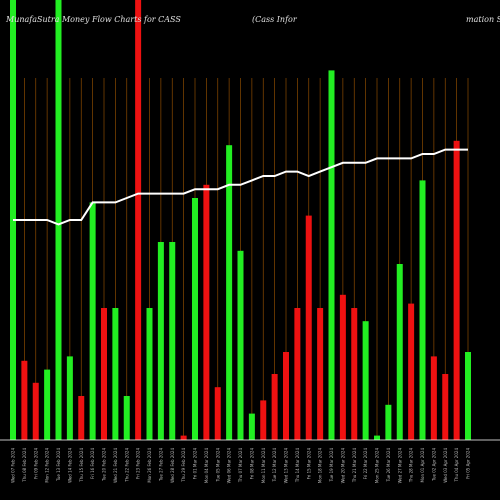  Describe the element at coordinates (115, 465) in the screenshot. I see `x-tick-label: Wed 21 Feb 2024` at that location.